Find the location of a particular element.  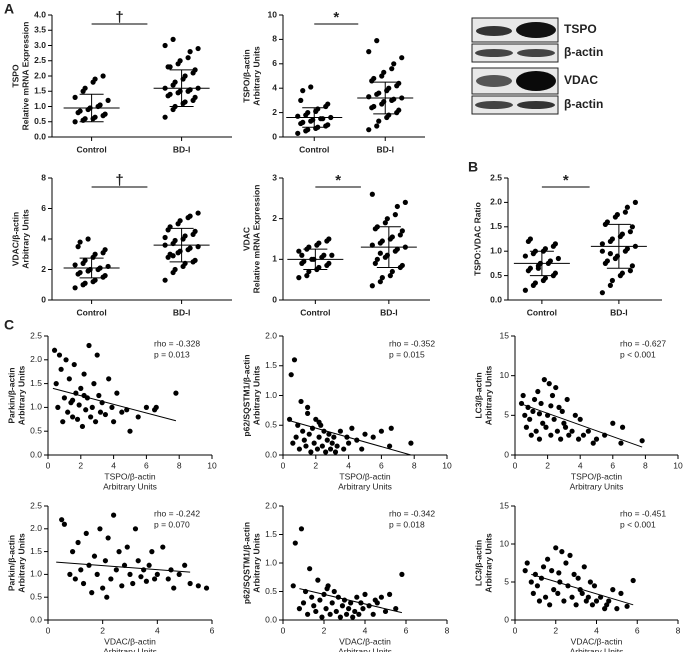

y-axis-label: p62/SQSTM1/β-actin is located at coordinates (246, 395).